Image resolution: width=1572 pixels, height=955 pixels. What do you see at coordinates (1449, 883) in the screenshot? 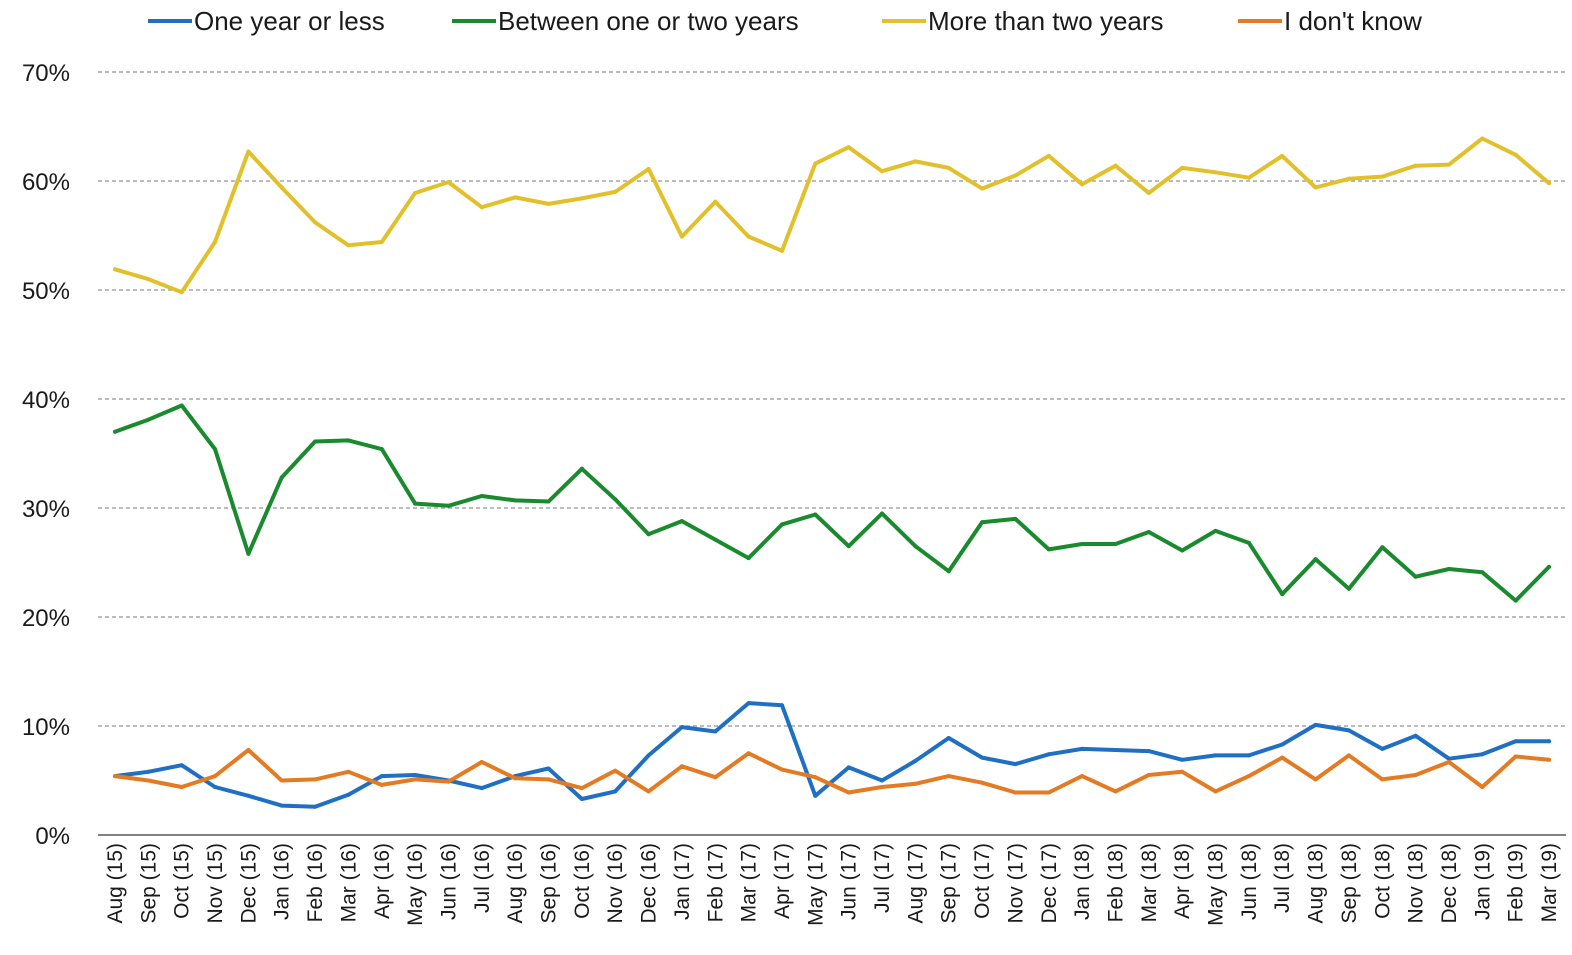
I see `x-tick-label: Dec (18)` at bounding box center [1449, 883].